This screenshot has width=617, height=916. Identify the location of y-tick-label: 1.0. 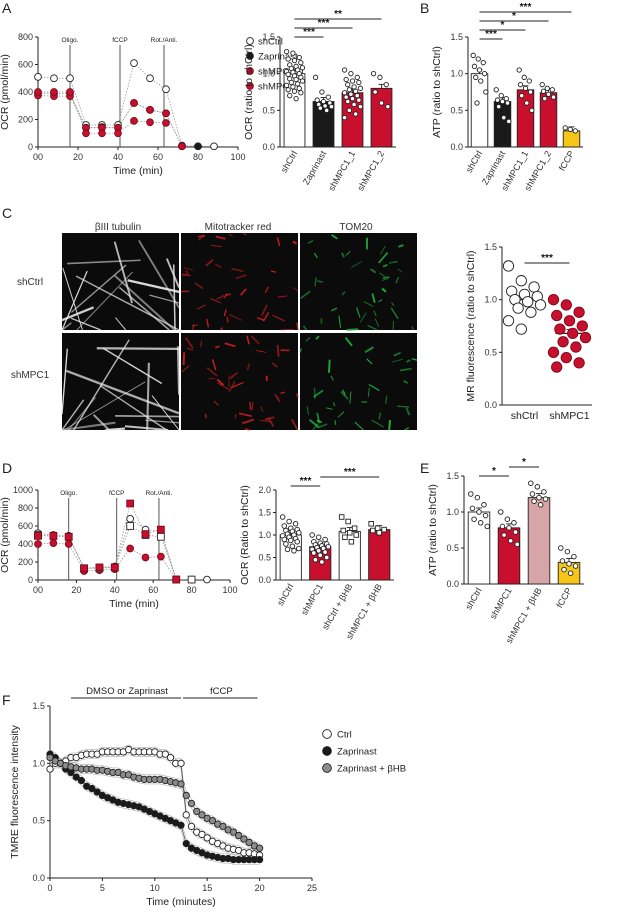
(490, 300).